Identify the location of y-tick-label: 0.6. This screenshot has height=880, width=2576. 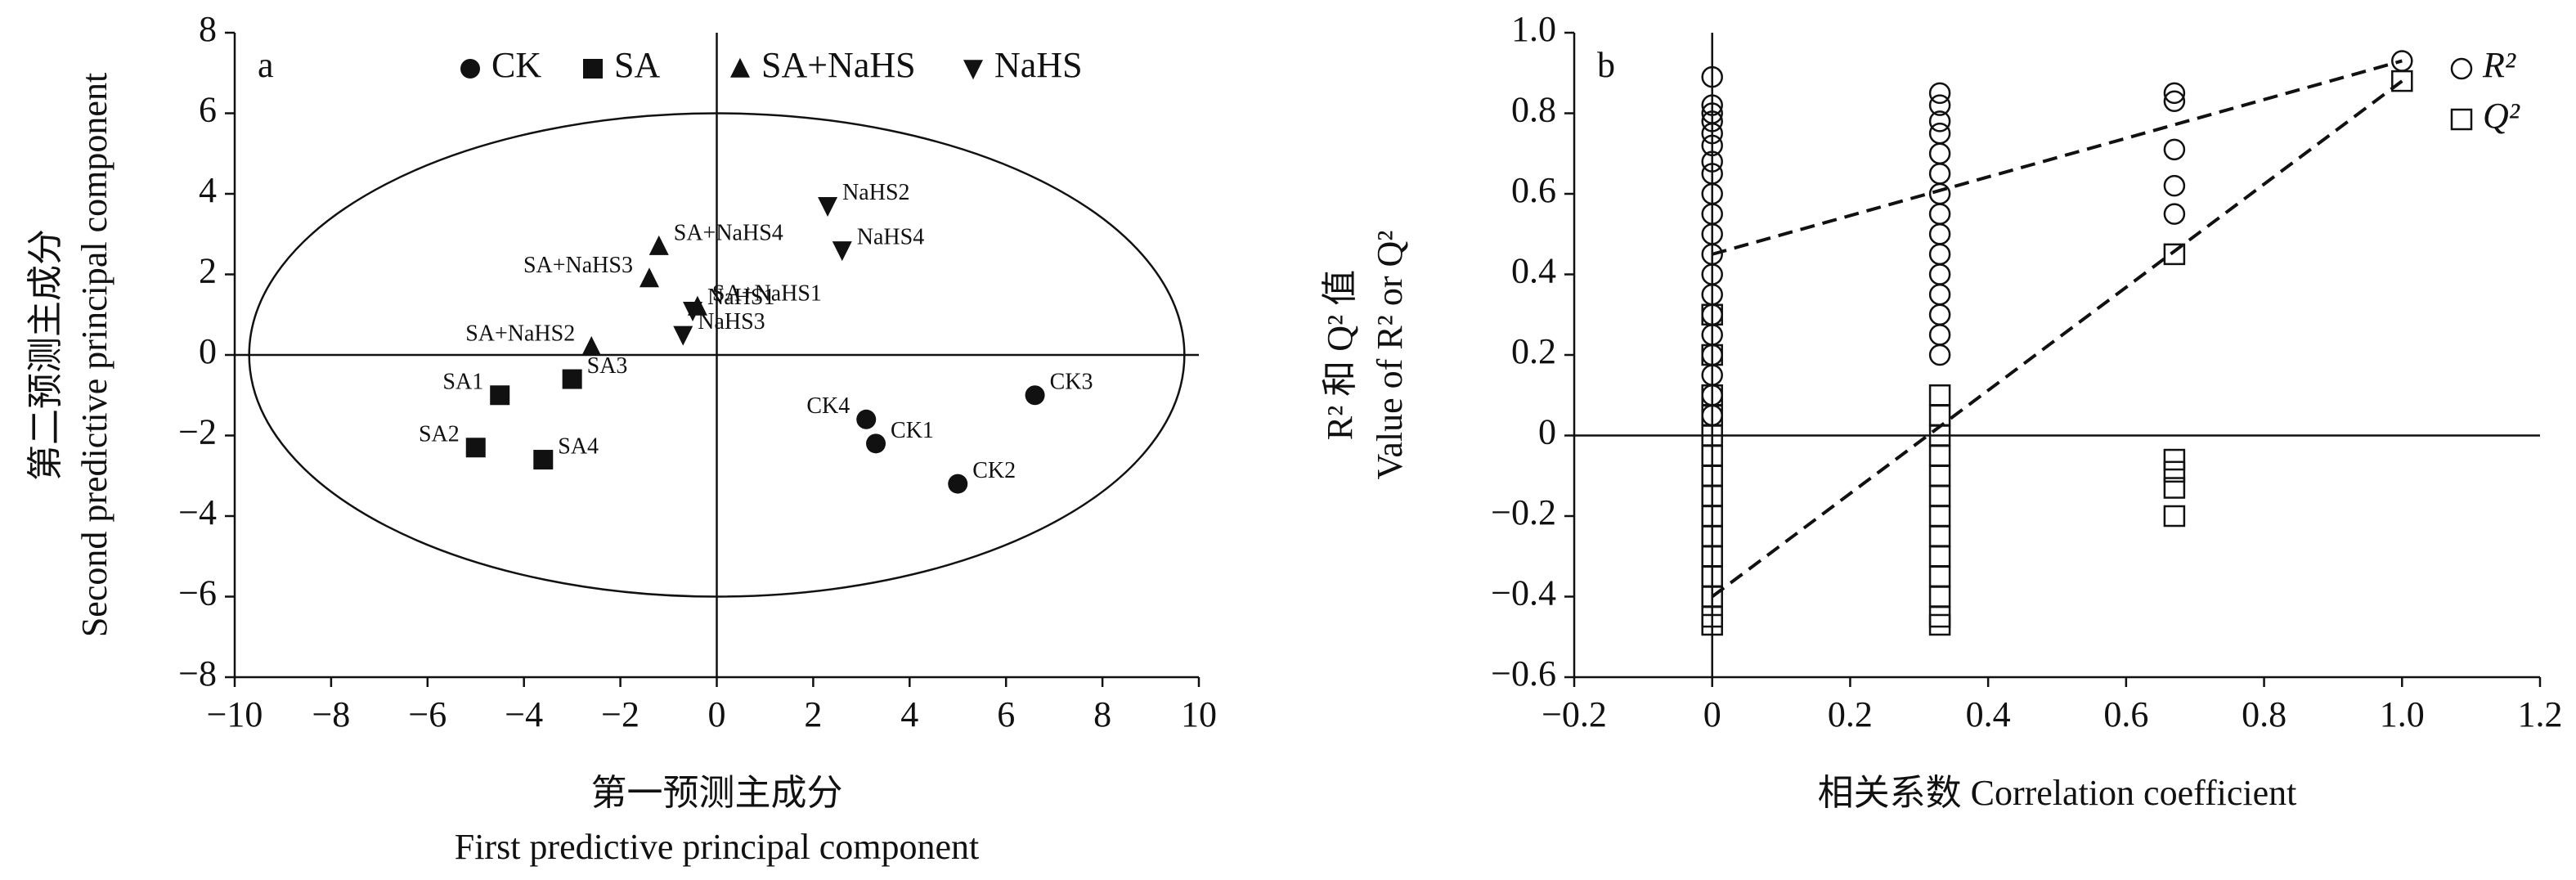
(1533, 190).